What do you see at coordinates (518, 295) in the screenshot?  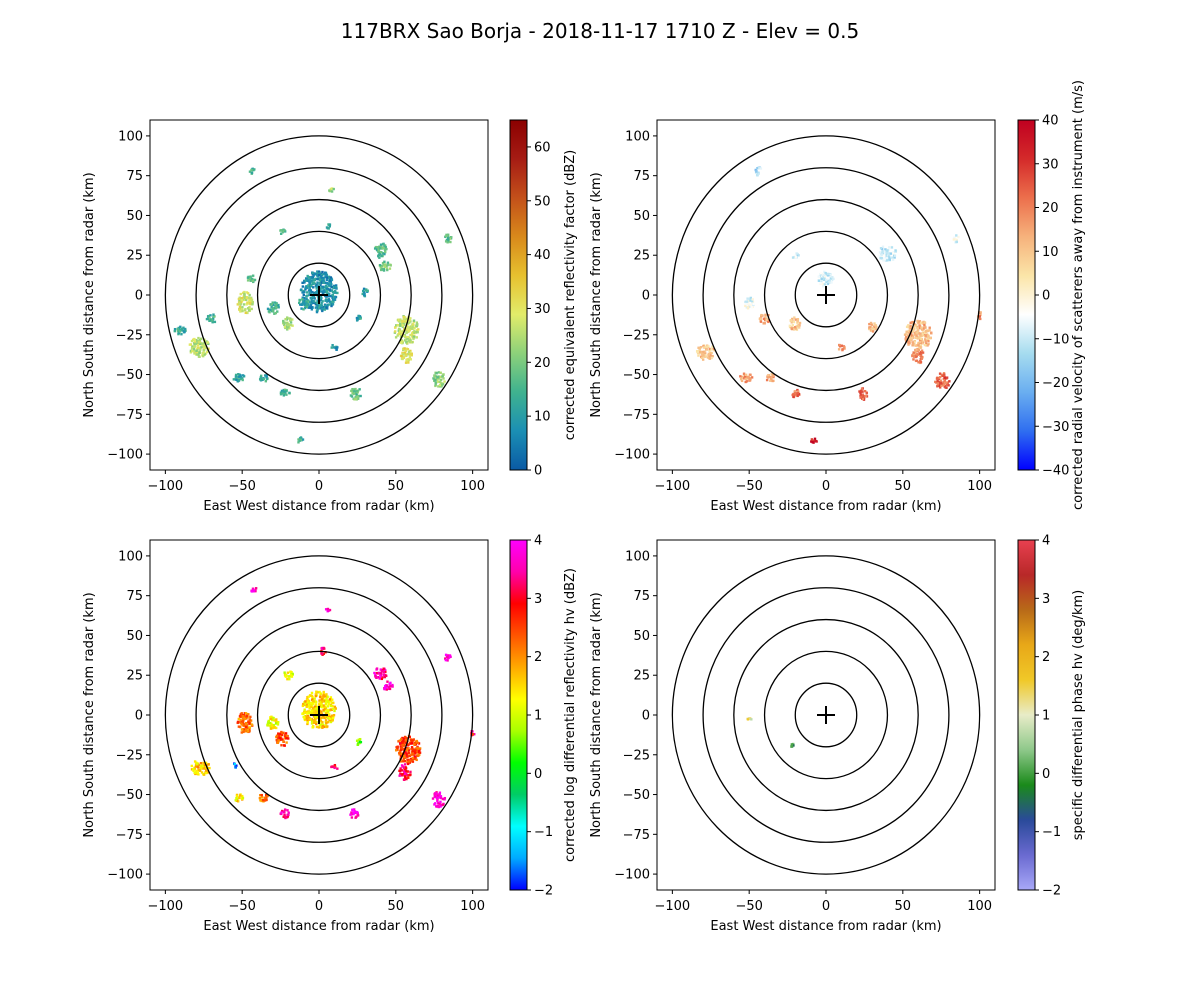 I see `colorbar` at bounding box center [518, 295].